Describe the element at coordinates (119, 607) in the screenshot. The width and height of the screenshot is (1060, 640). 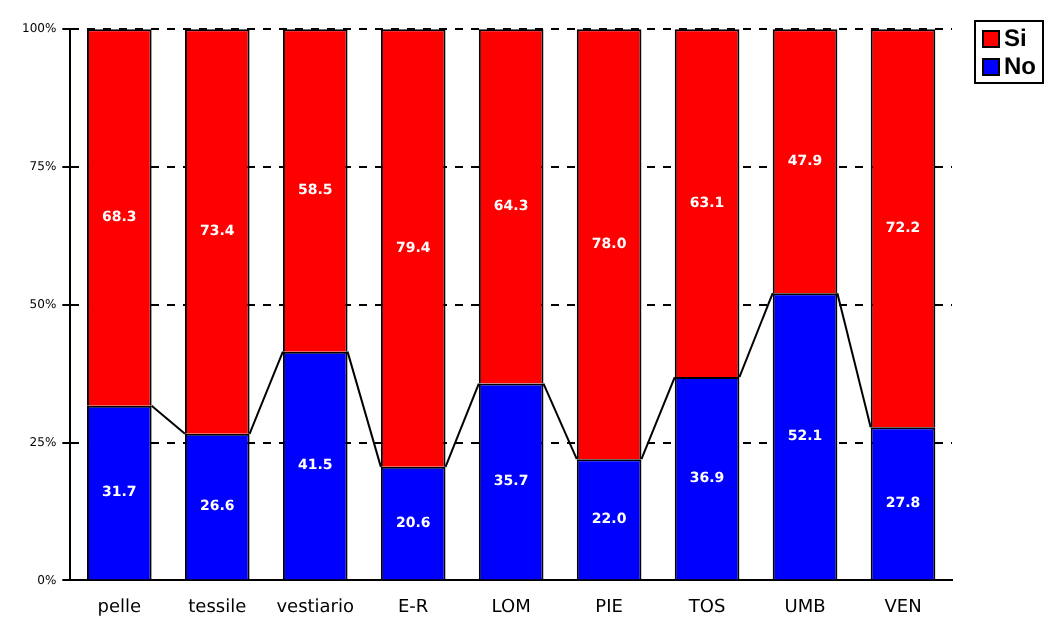
I see `x-tick-label: pelle` at that location.